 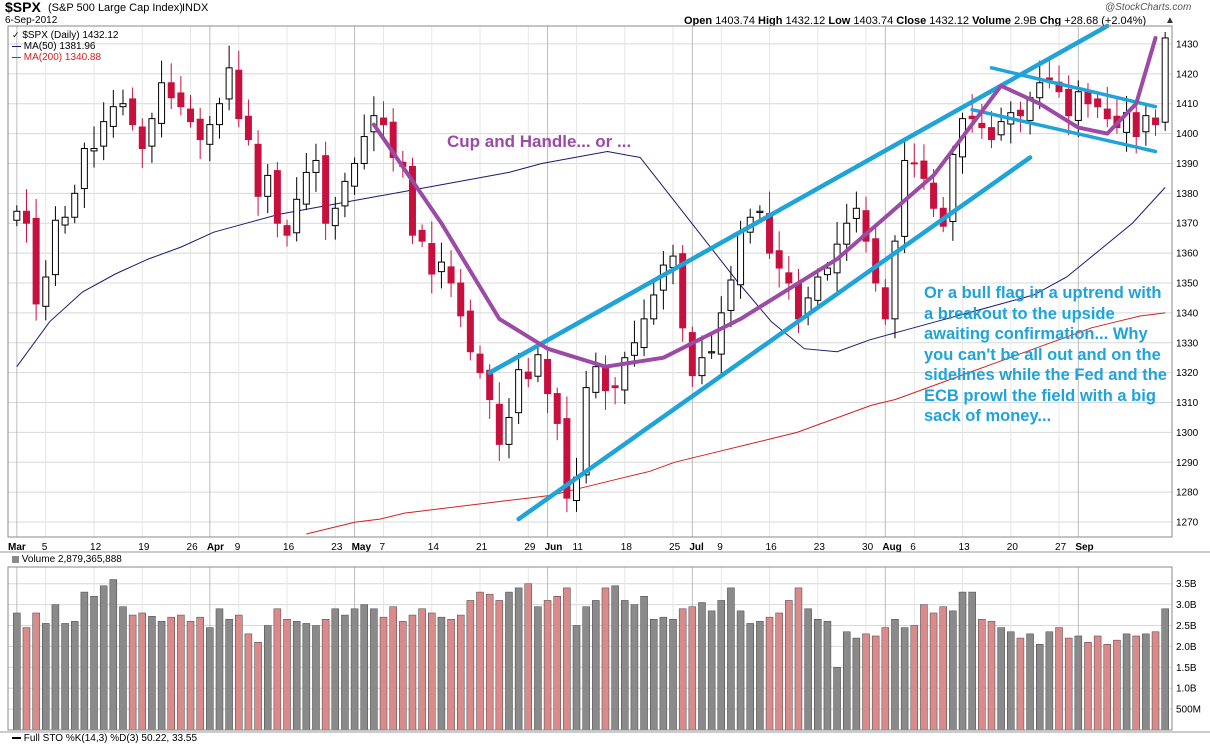 What do you see at coordinates (16, 57) in the screenshot?
I see `legend-ma200-swatch` at bounding box center [16, 57].